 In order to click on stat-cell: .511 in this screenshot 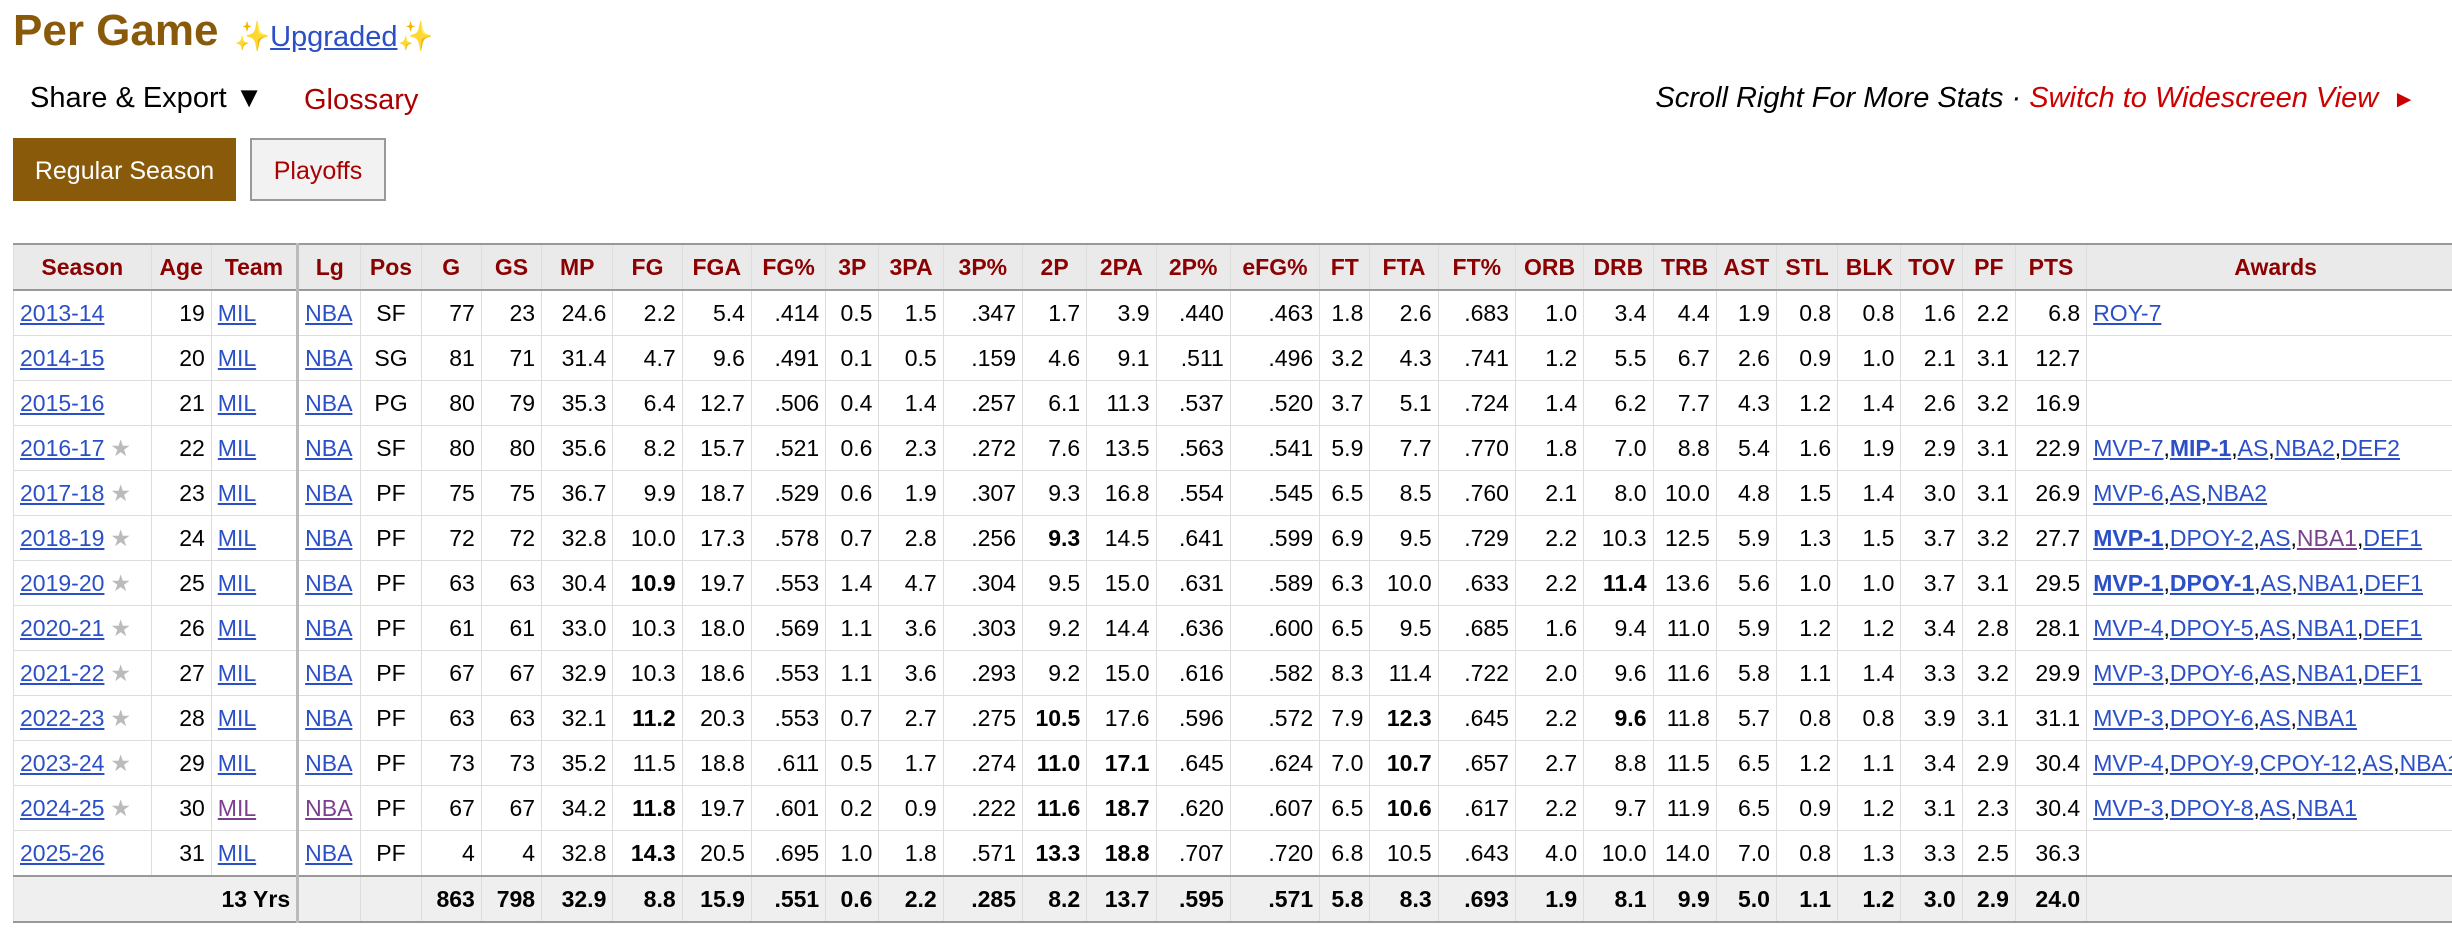, I will do `click(1193, 358)`.